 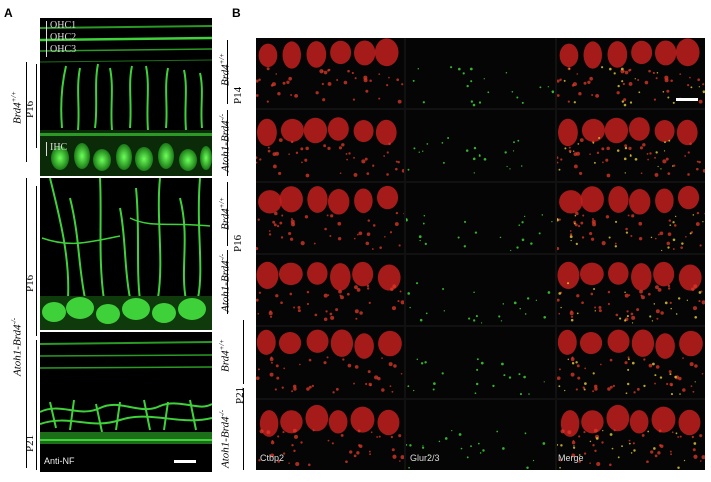 I want to click on ohc2-label: OHC2, so click(x=63, y=37).